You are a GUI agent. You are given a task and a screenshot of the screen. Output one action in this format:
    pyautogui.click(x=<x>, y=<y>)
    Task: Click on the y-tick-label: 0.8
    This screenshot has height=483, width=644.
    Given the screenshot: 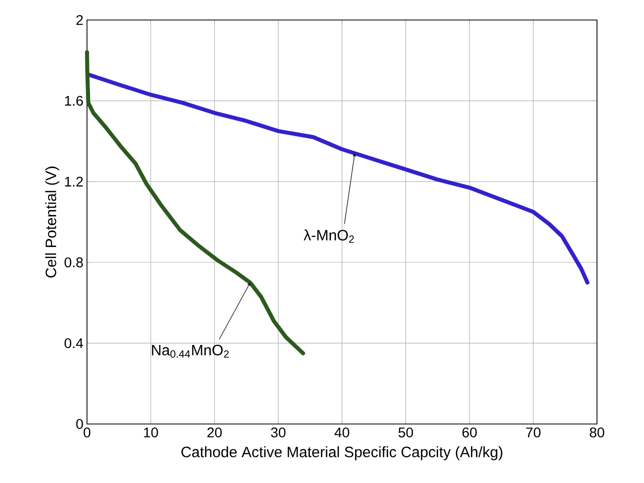 What is the action you would take?
    pyautogui.click(x=73, y=262)
    